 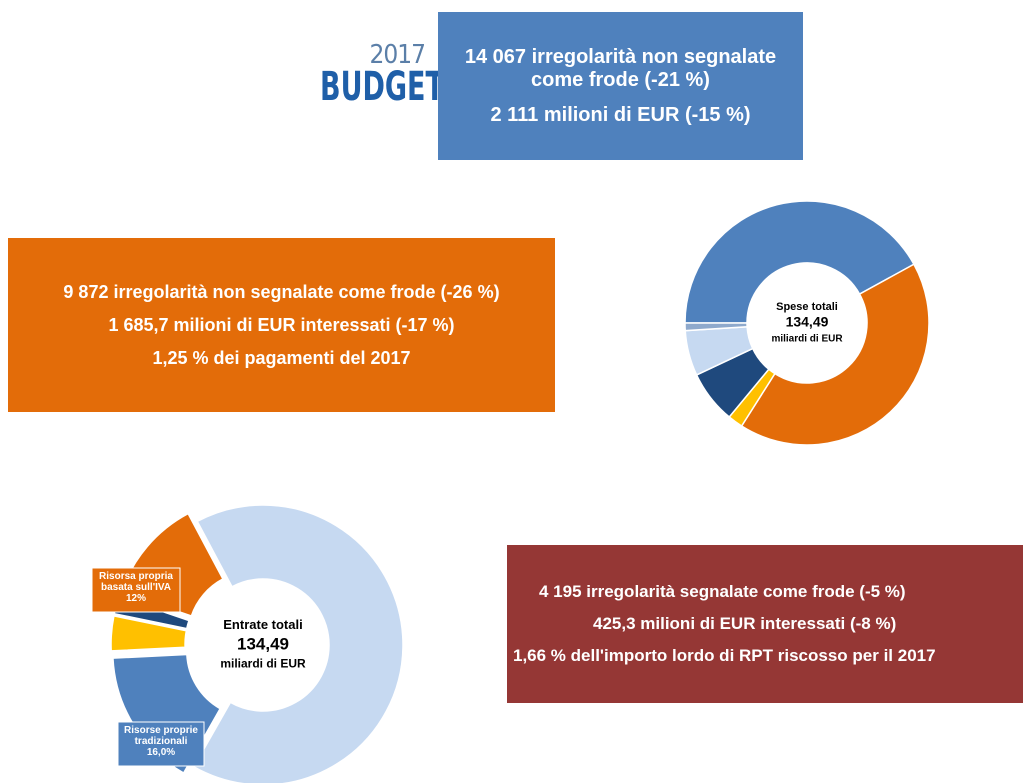 I want to click on slice-label-value: 16,0%, so click(x=161, y=752).